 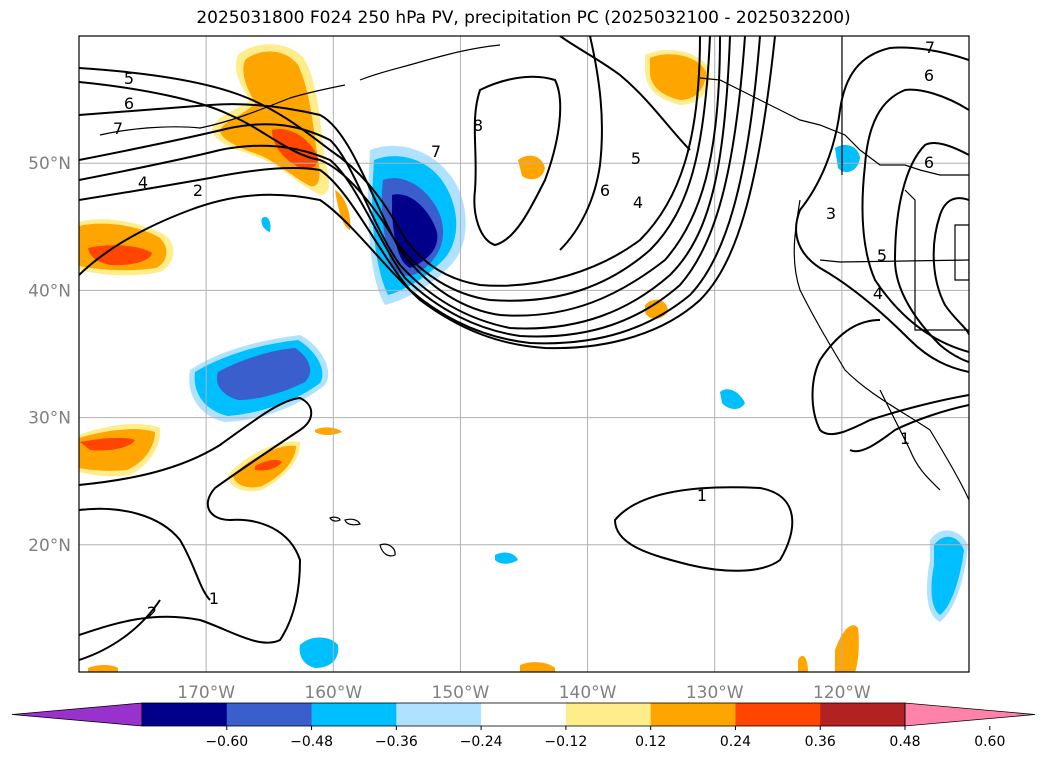 I want to click on colorbar-tick-label: 0.24, so click(x=735, y=742).